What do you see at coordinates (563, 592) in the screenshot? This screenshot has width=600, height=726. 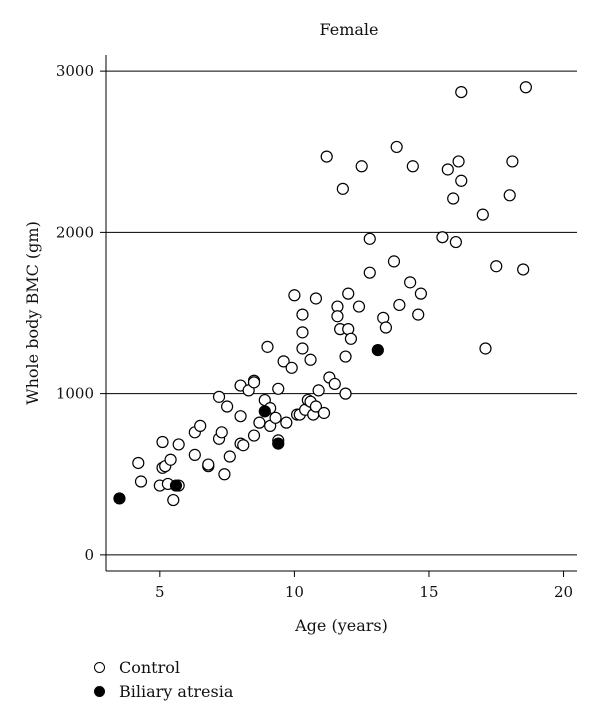 I see `x-tick-label-20: 20` at bounding box center [563, 592].